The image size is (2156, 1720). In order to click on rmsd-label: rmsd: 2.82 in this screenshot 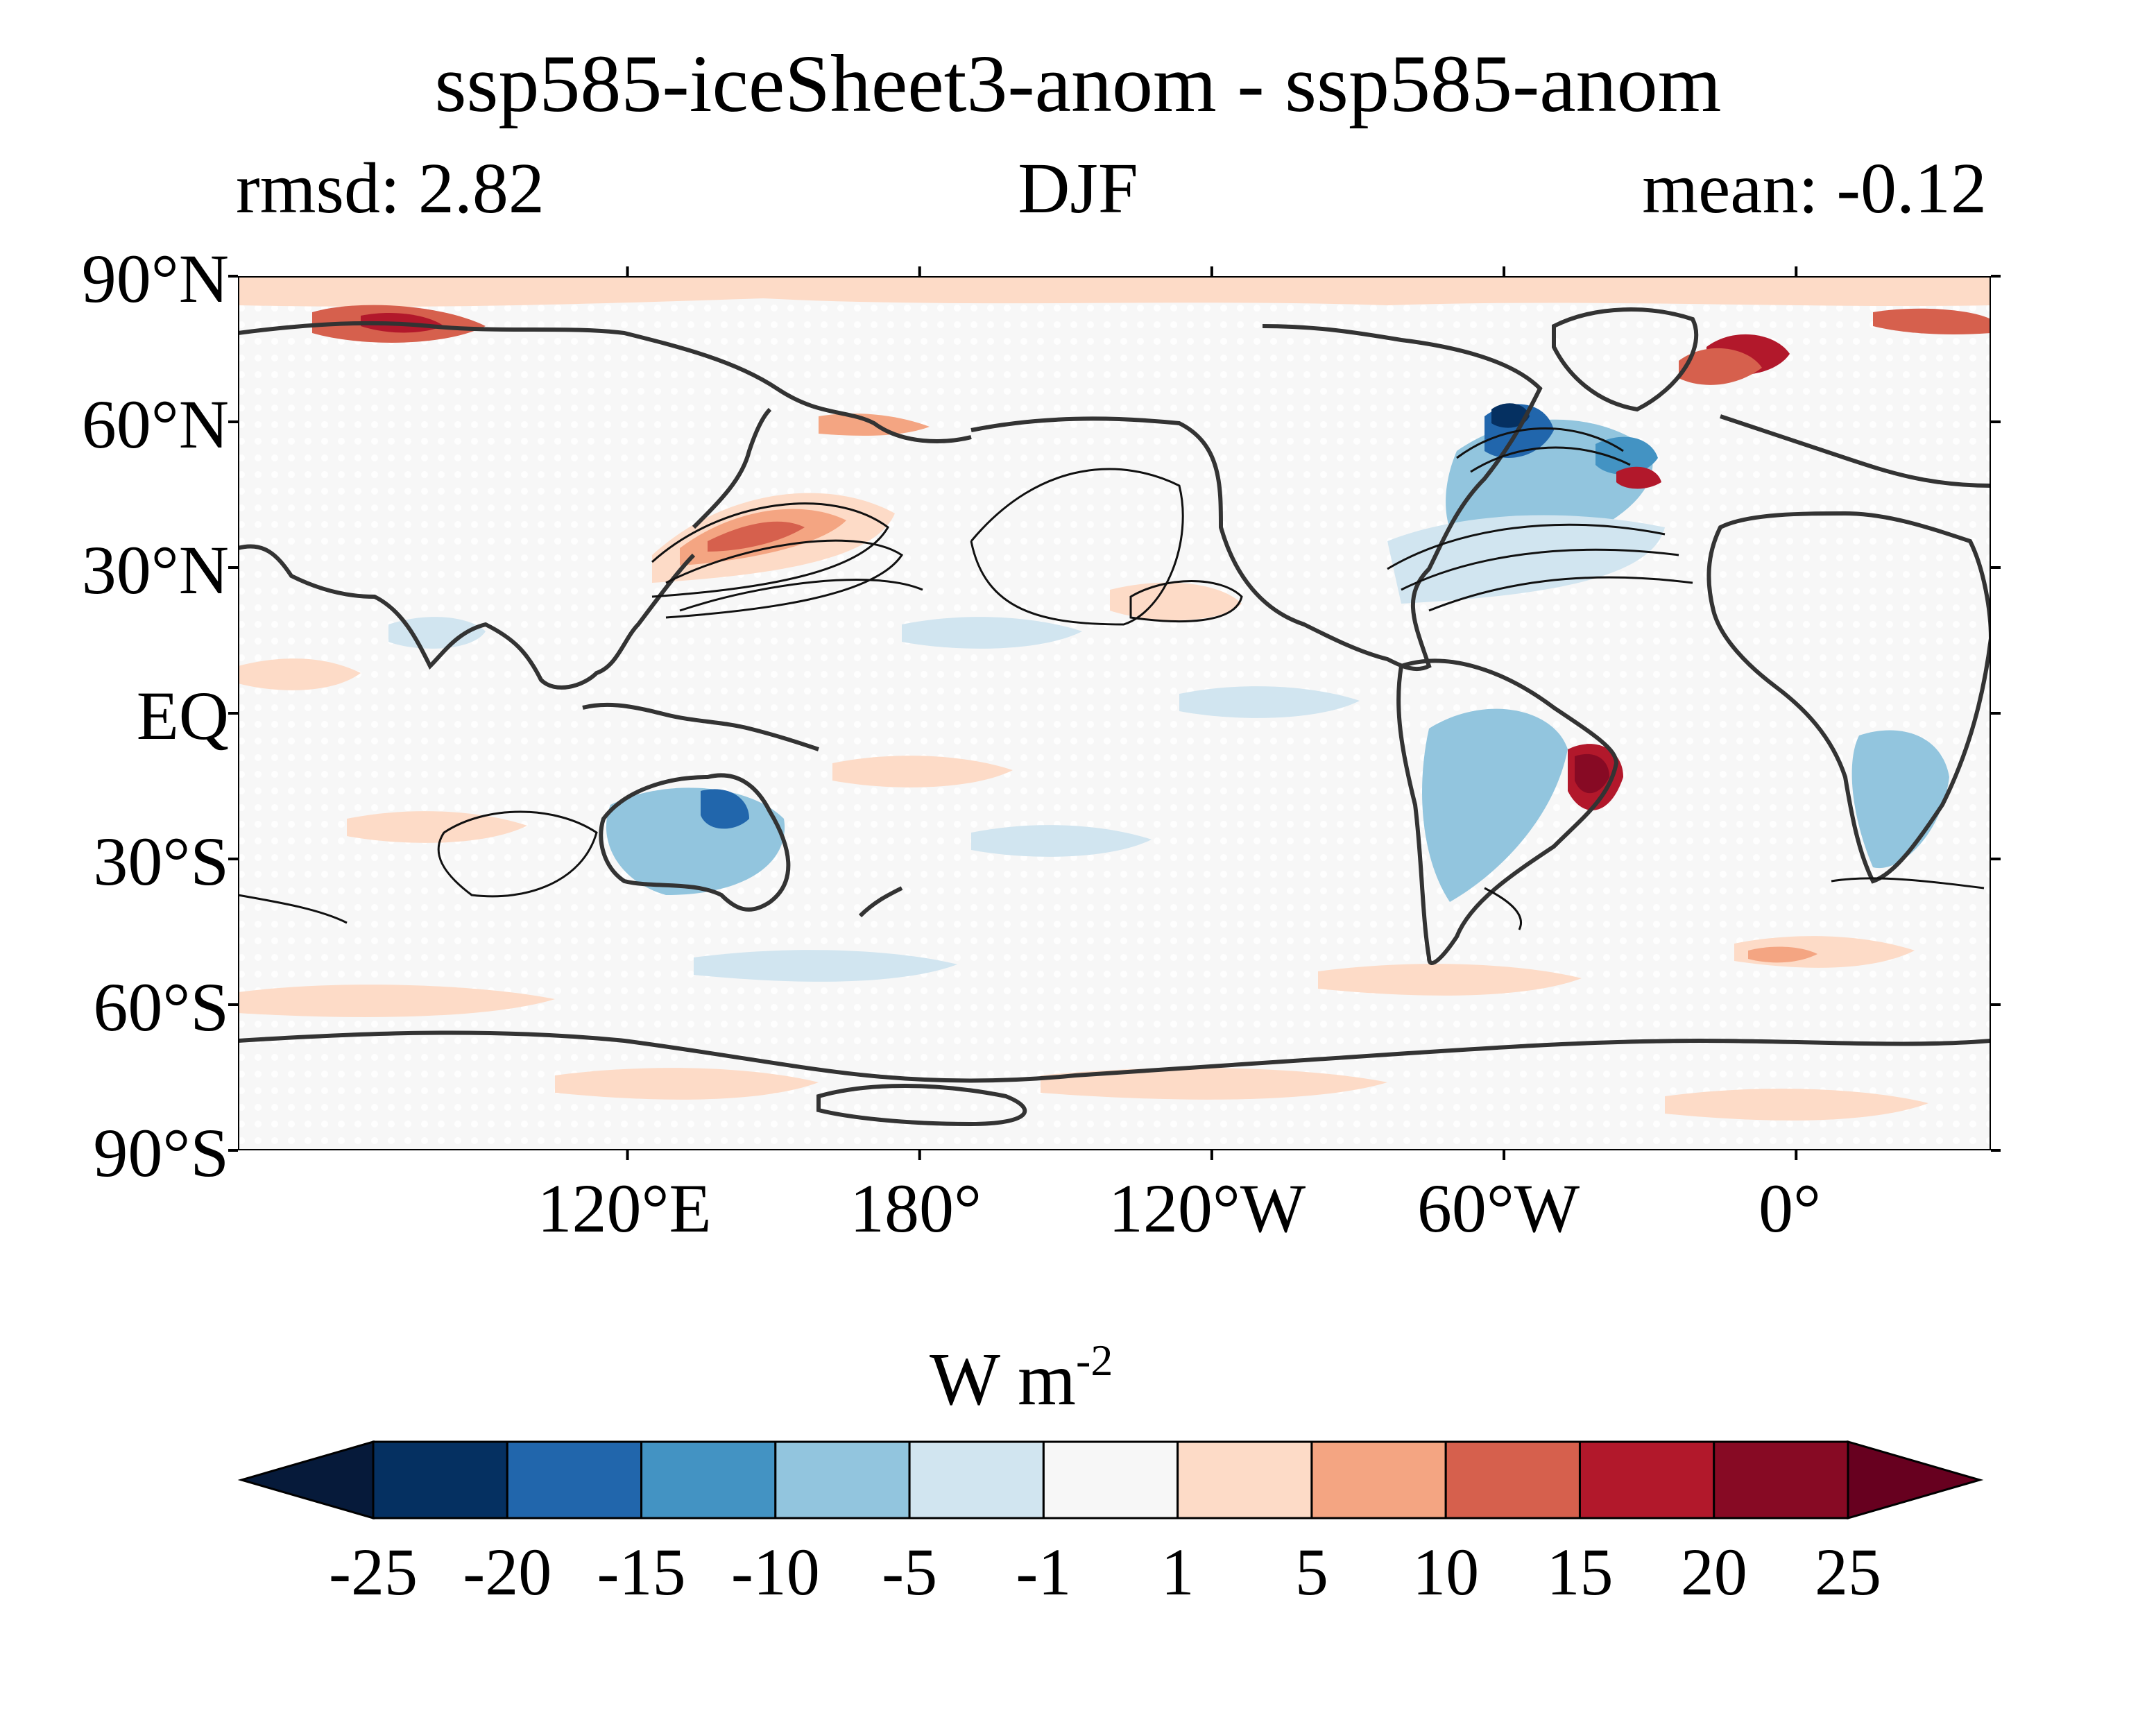, I will do `click(390, 188)`.